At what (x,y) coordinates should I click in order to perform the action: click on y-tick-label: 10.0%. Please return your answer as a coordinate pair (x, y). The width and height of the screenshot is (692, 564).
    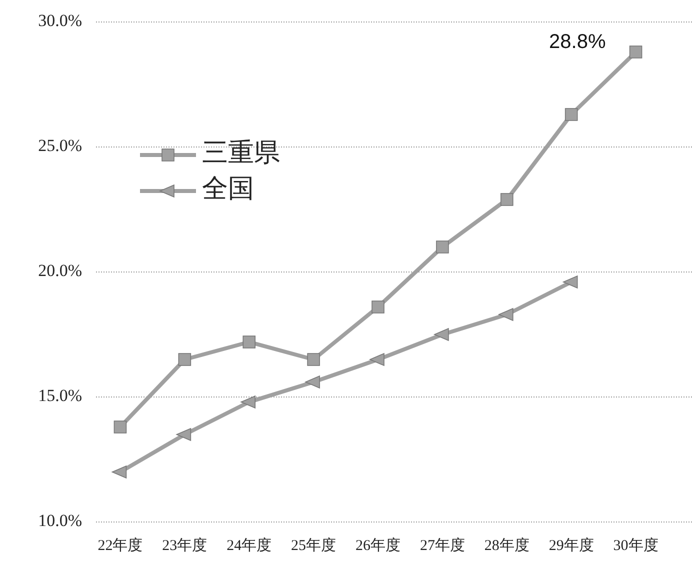
    Looking at the image, I should click on (60, 520).